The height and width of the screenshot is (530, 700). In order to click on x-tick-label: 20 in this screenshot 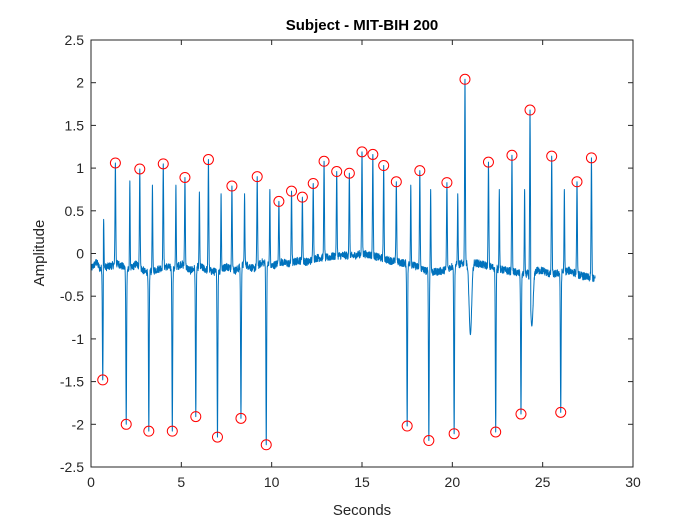, I will do `click(453, 482)`.